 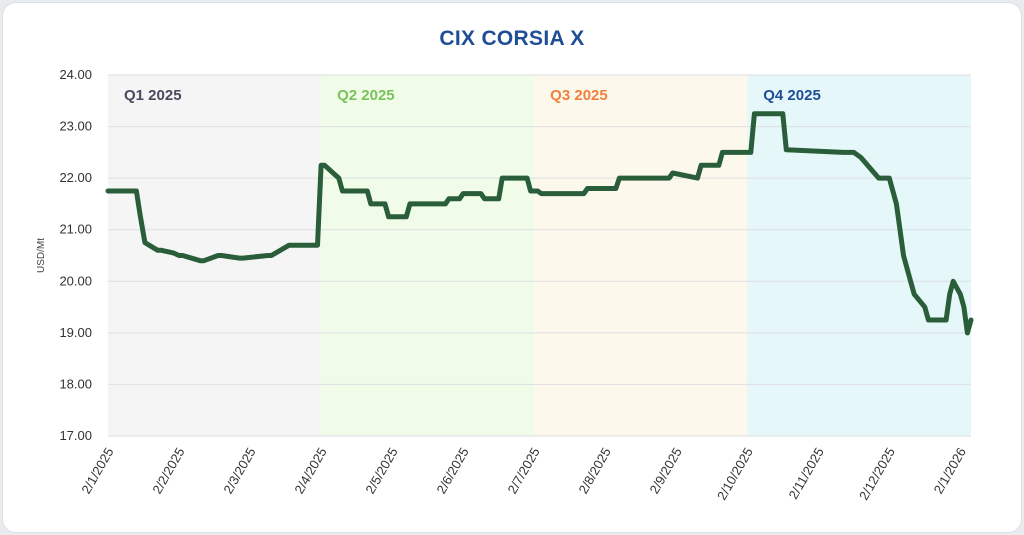 What do you see at coordinates (792, 95) in the screenshot?
I see `quarter-label: Q4 2025` at bounding box center [792, 95].